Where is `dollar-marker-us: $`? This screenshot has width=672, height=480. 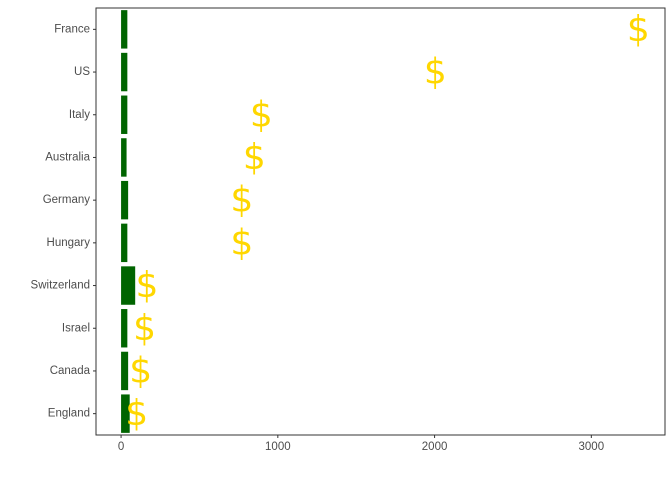
dollar-marker-us: $ is located at coordinates (435, 72).